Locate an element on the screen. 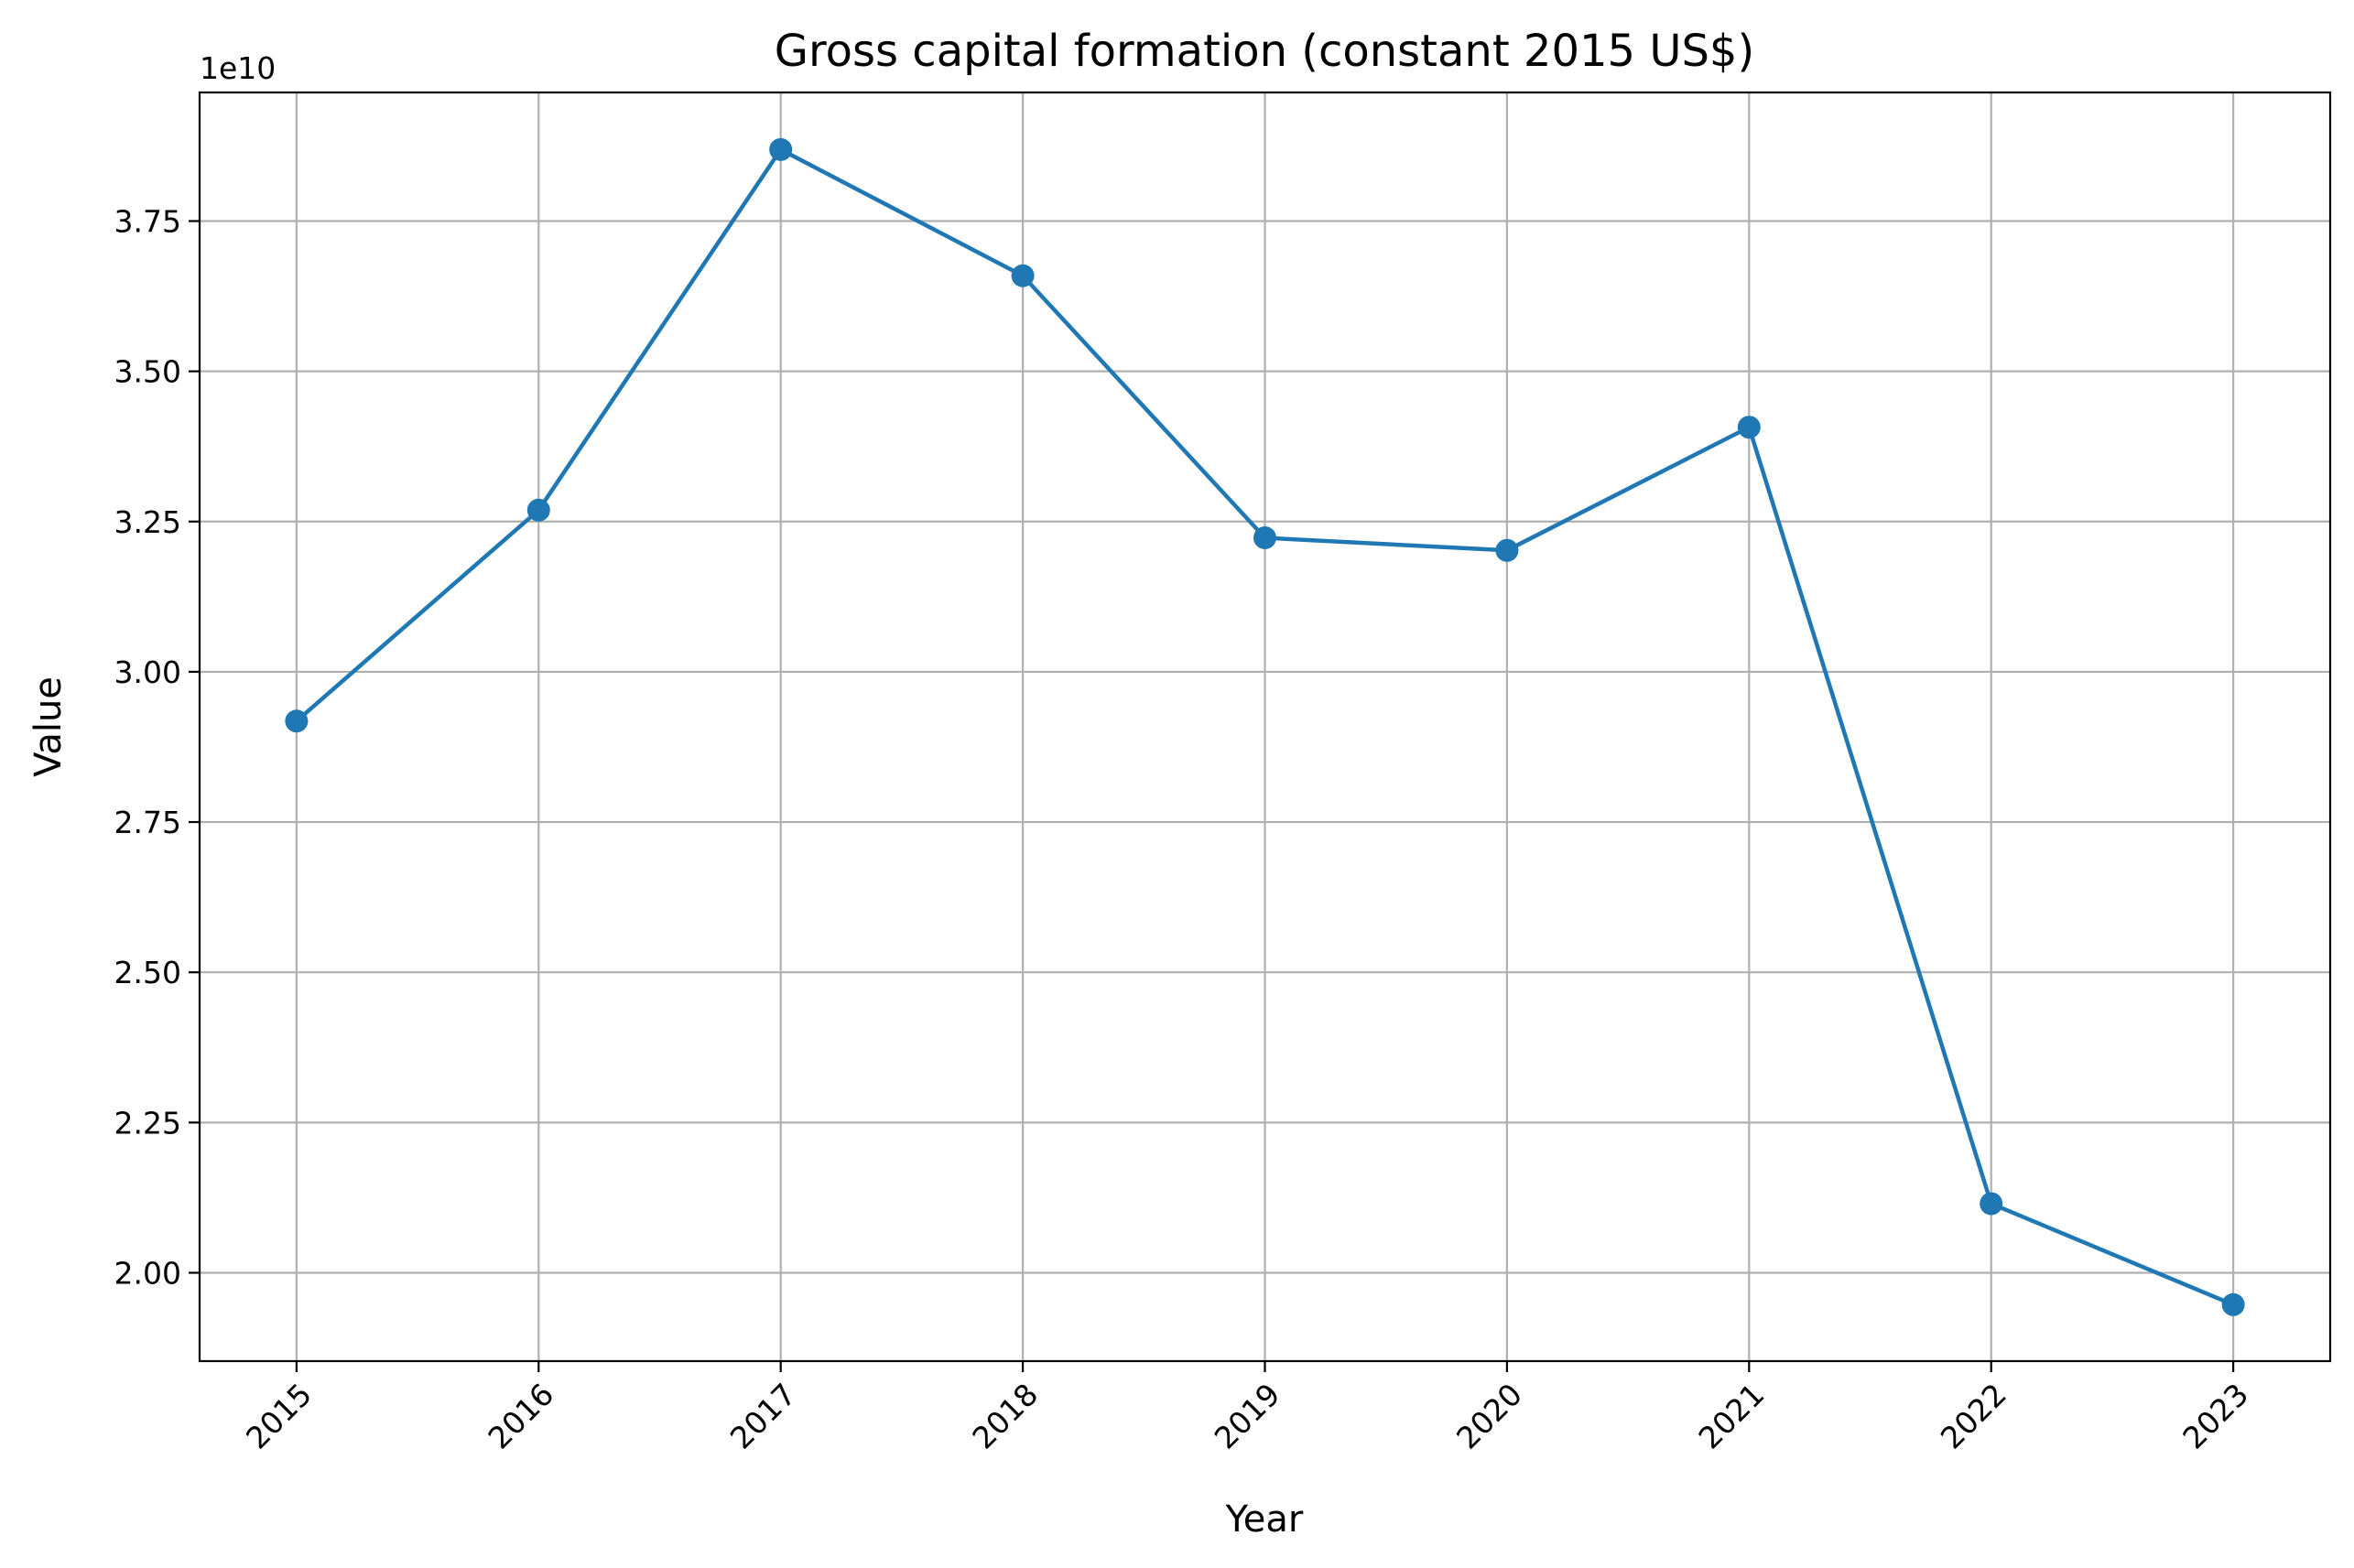 The width and height of the screenshot is (2354, 1568). y-offset-label: 1e10 is located at coordinates (238, 68).